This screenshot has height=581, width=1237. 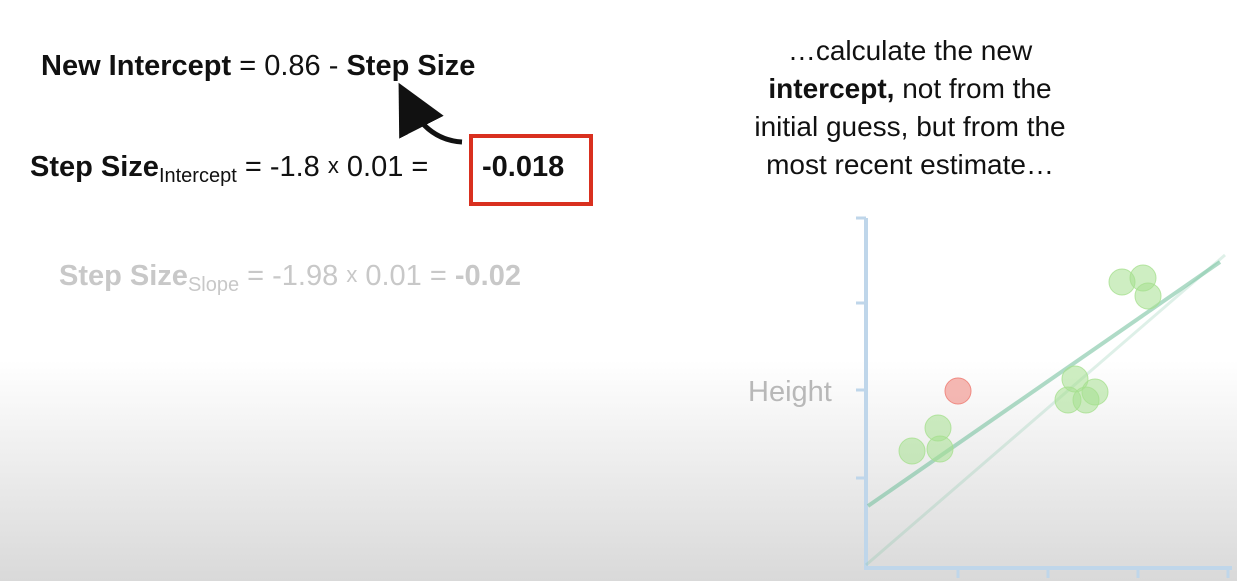 What do you see at coordinates (213, 285) in the screenshot?
I see `slope-subscript: Slope` at bounding box center [213, 285].